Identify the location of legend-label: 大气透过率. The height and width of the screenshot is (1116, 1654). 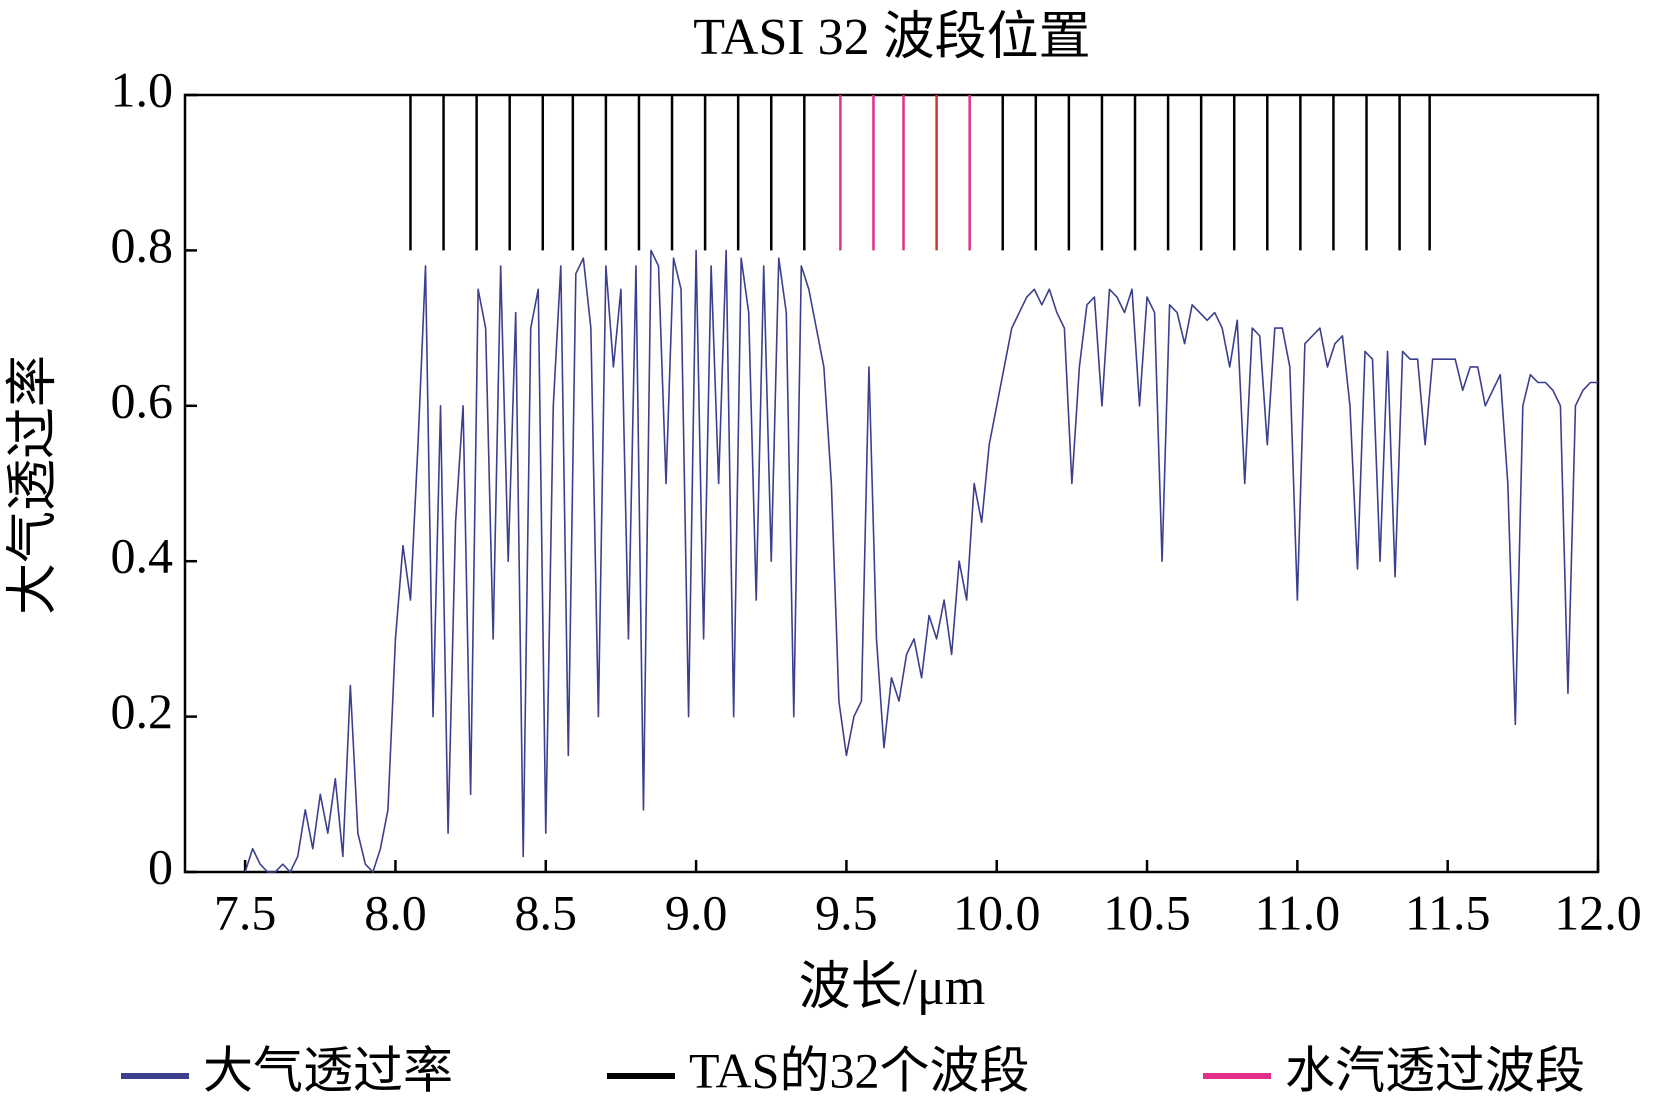
(328, 1070).